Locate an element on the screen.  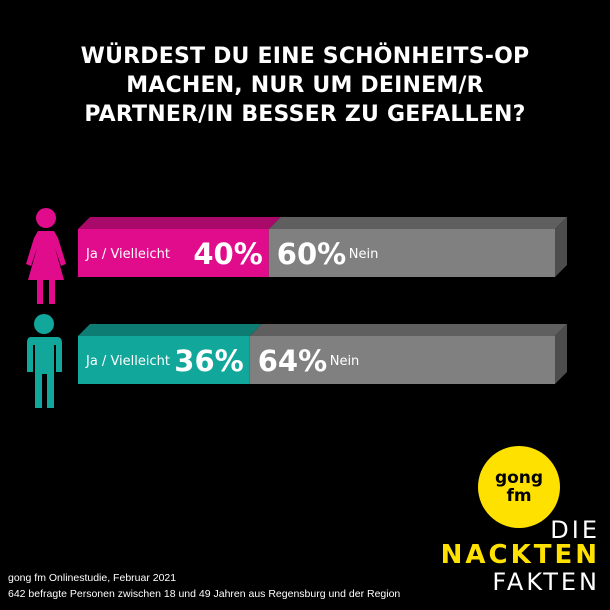
gong-fm-logo: gong fm is located at coordinates (519, 487).